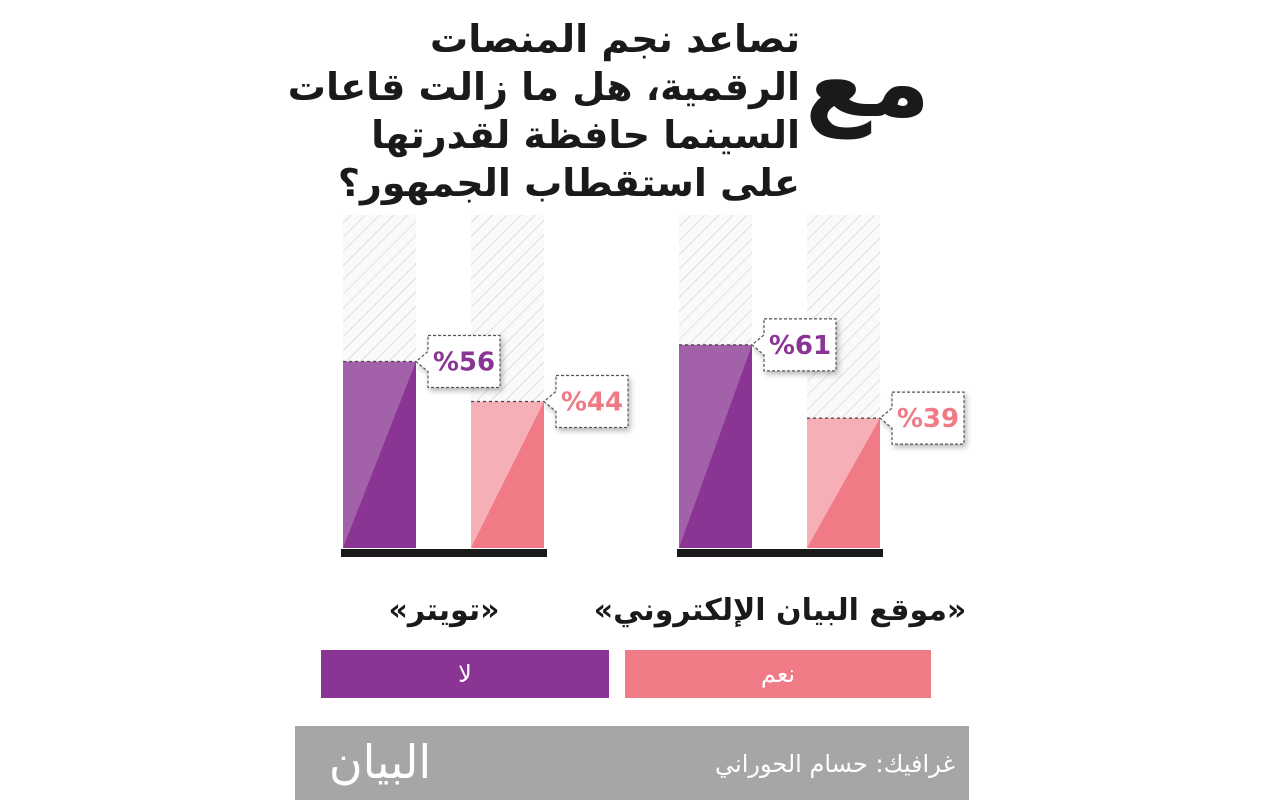 This screenshot has width=1280, height=800. I want to click on data-label-twitter-no: %56, so click(458, 361).